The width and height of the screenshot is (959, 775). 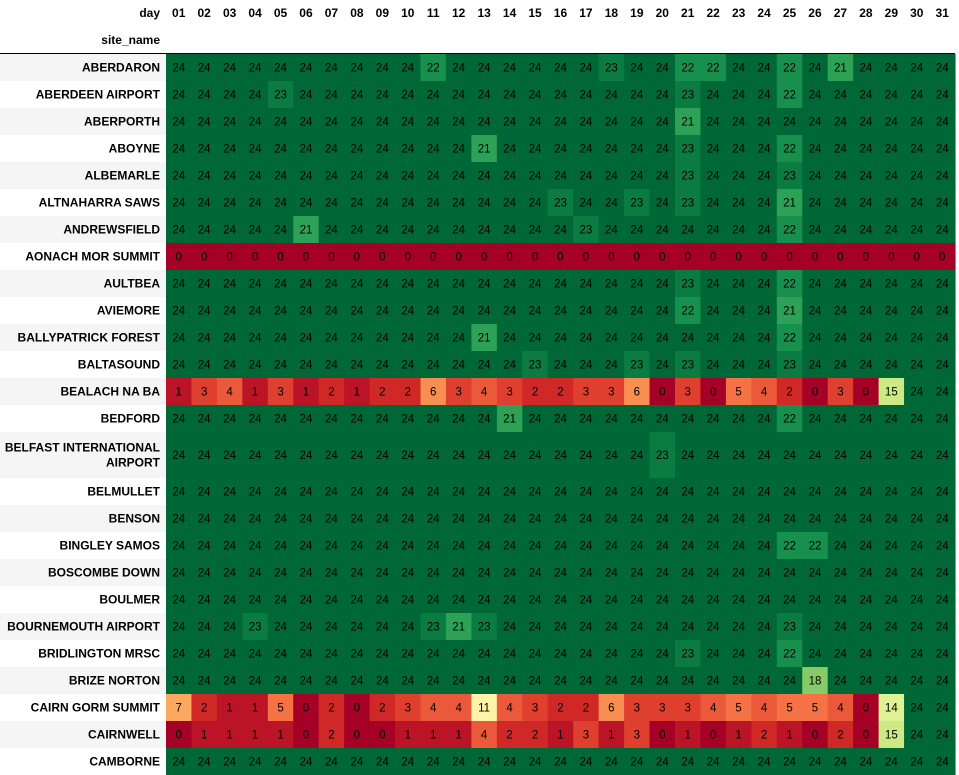 I want to click on column-label-31: 31, so click(x=943, y=13).